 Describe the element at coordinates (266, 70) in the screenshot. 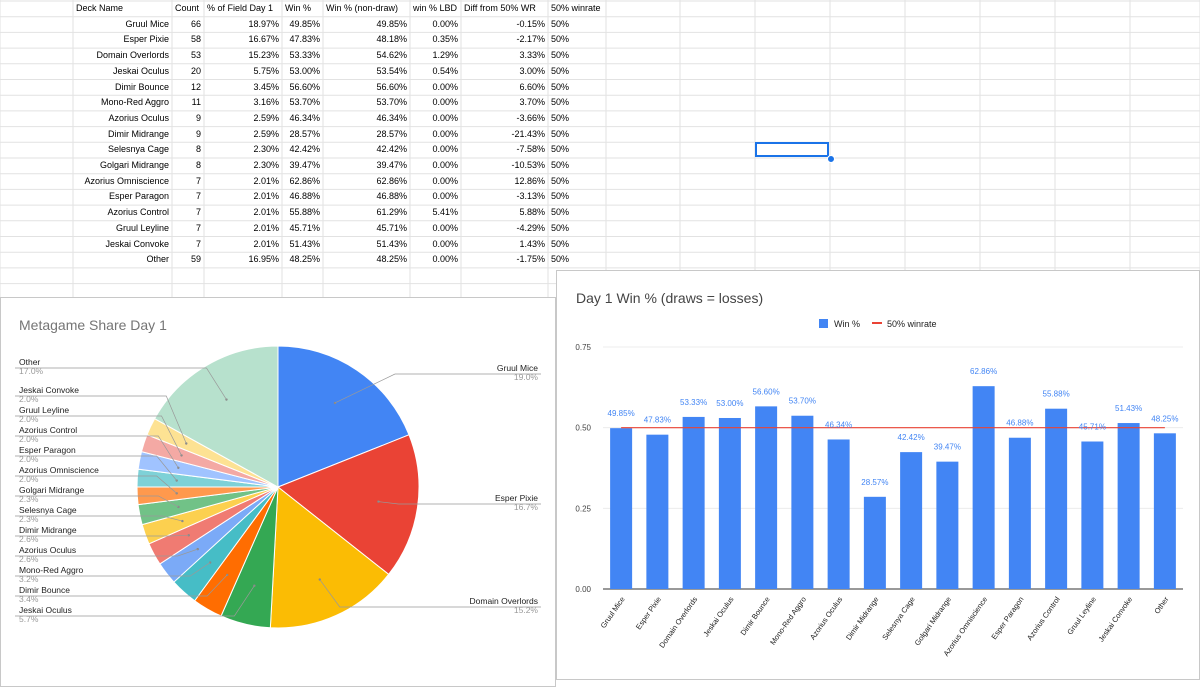

I see `table-cell: 5.75%` at that location.